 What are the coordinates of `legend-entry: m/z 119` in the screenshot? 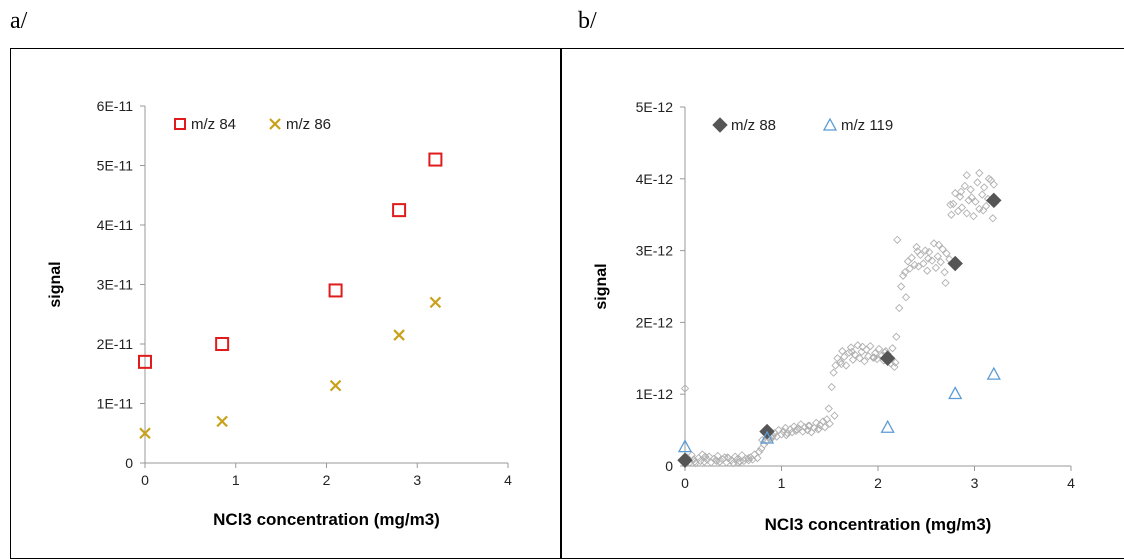 It's located at (857, 125).